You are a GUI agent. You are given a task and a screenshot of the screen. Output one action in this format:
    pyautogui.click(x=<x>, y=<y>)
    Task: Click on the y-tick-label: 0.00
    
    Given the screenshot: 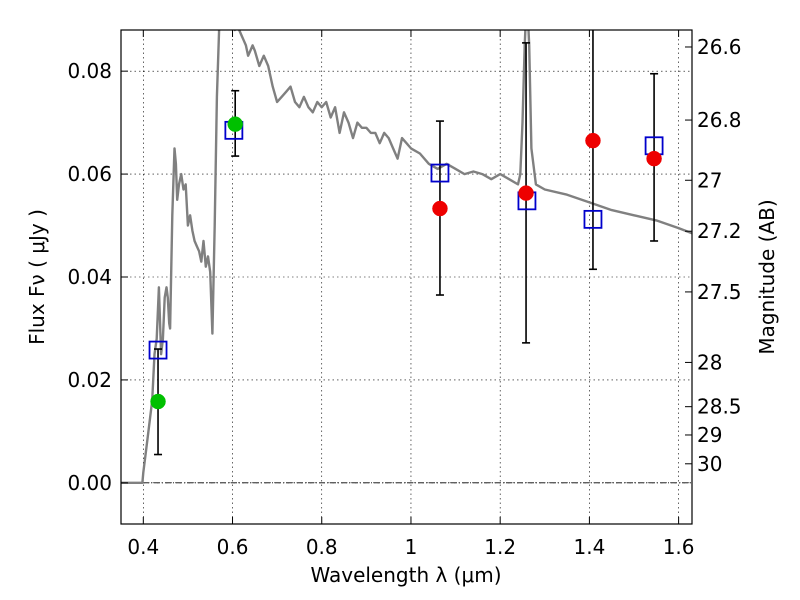 What is the action you would take?
    pyautogui.click(x=89, y=483)
    